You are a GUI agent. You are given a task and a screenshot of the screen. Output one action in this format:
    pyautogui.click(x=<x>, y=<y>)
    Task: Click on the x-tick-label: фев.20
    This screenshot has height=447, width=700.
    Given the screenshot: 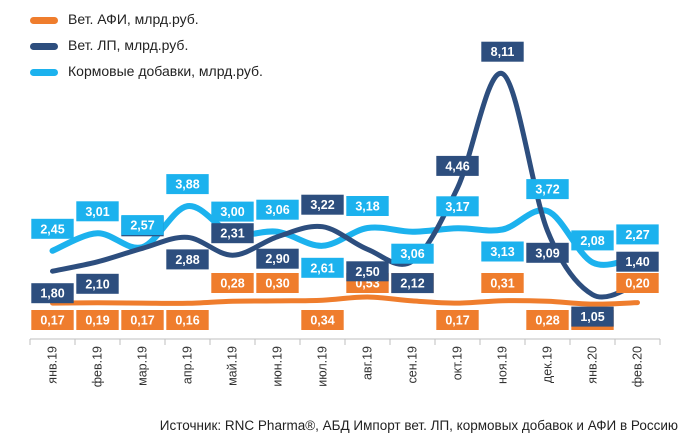 What is the action you would take?
    pyautogui.click(x=638, y=366)
    